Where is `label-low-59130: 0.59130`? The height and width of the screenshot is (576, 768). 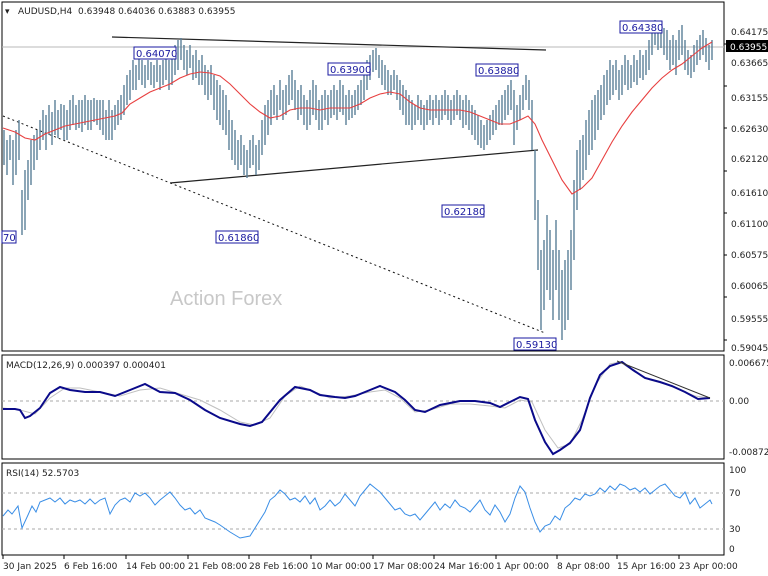 label-low-59130: 0.59130 is located at coordinates (535, 344).